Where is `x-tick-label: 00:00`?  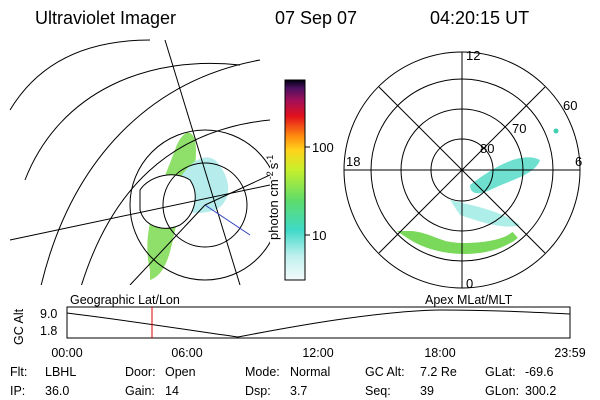
x-tick-label: 00:00 is located at coordinates (66, 353).